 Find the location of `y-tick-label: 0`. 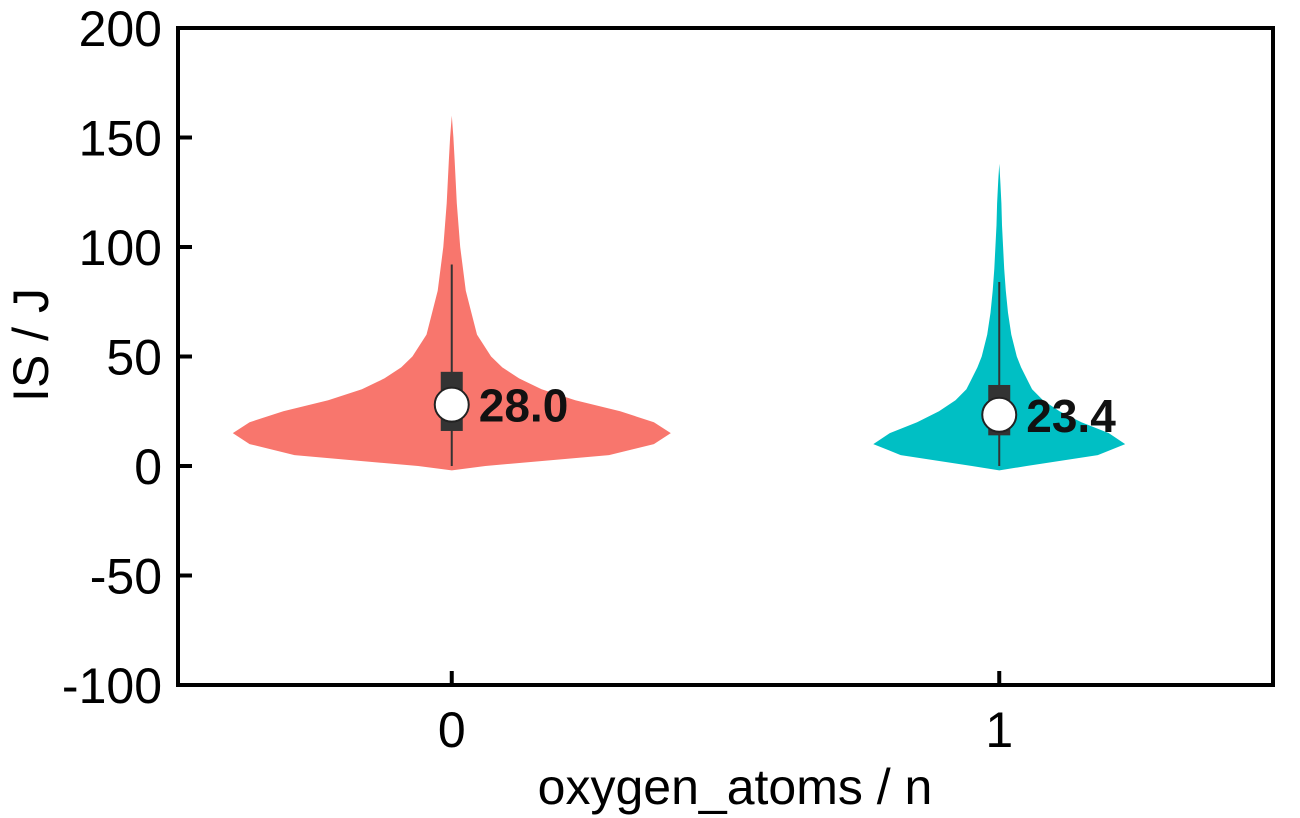

y-tick-label: 0 is located at coordinates (148, 467).